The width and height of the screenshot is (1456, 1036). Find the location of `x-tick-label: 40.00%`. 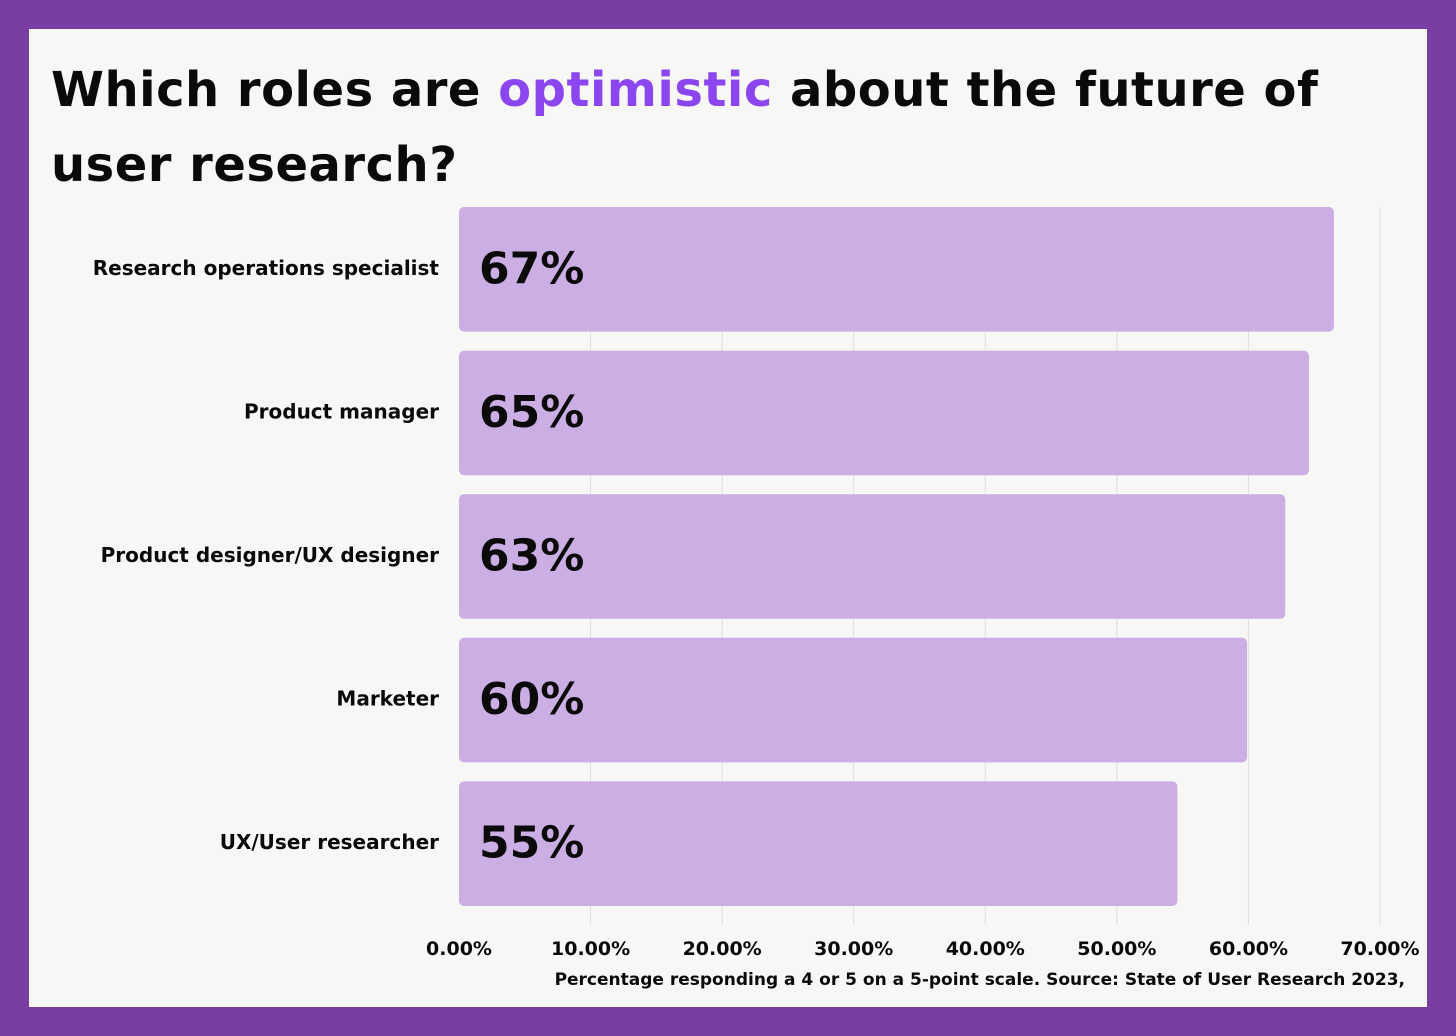

x-tick-label: 40.00% is located at coordinates (985, 949).